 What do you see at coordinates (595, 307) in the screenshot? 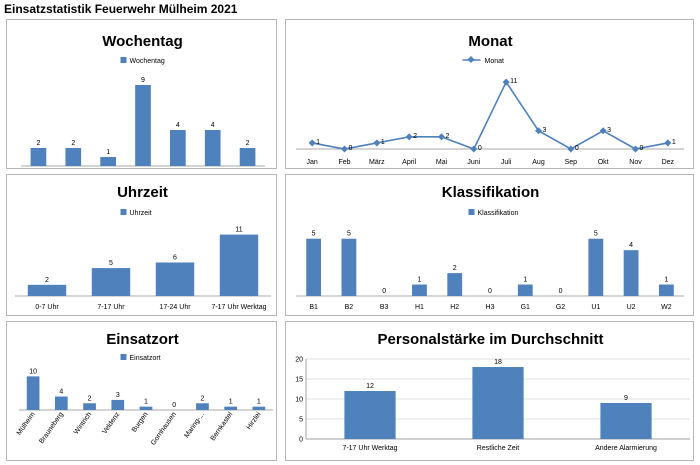
I see `x-tick-label: U1` at bounding box center [595, 307].